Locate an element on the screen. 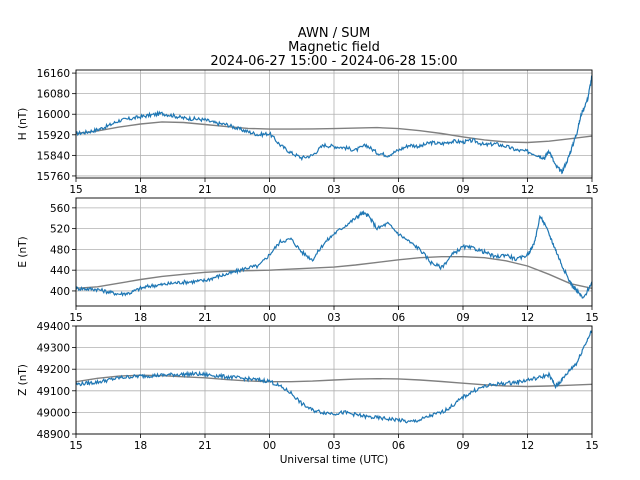 This screenshot has height=480, width=640. chart-title-quantity: Magnetic field is located at coordinates (334, 47).